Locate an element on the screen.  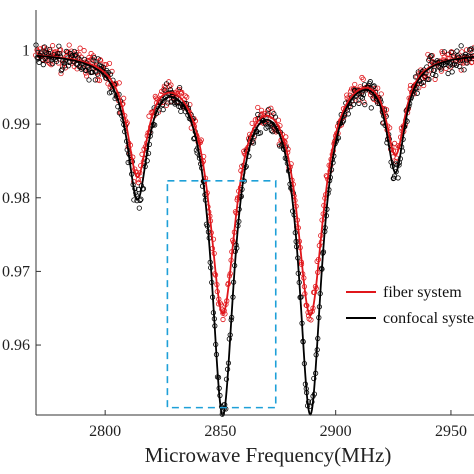
legend: fiber system confocal system is located at coordinates (407, 303).